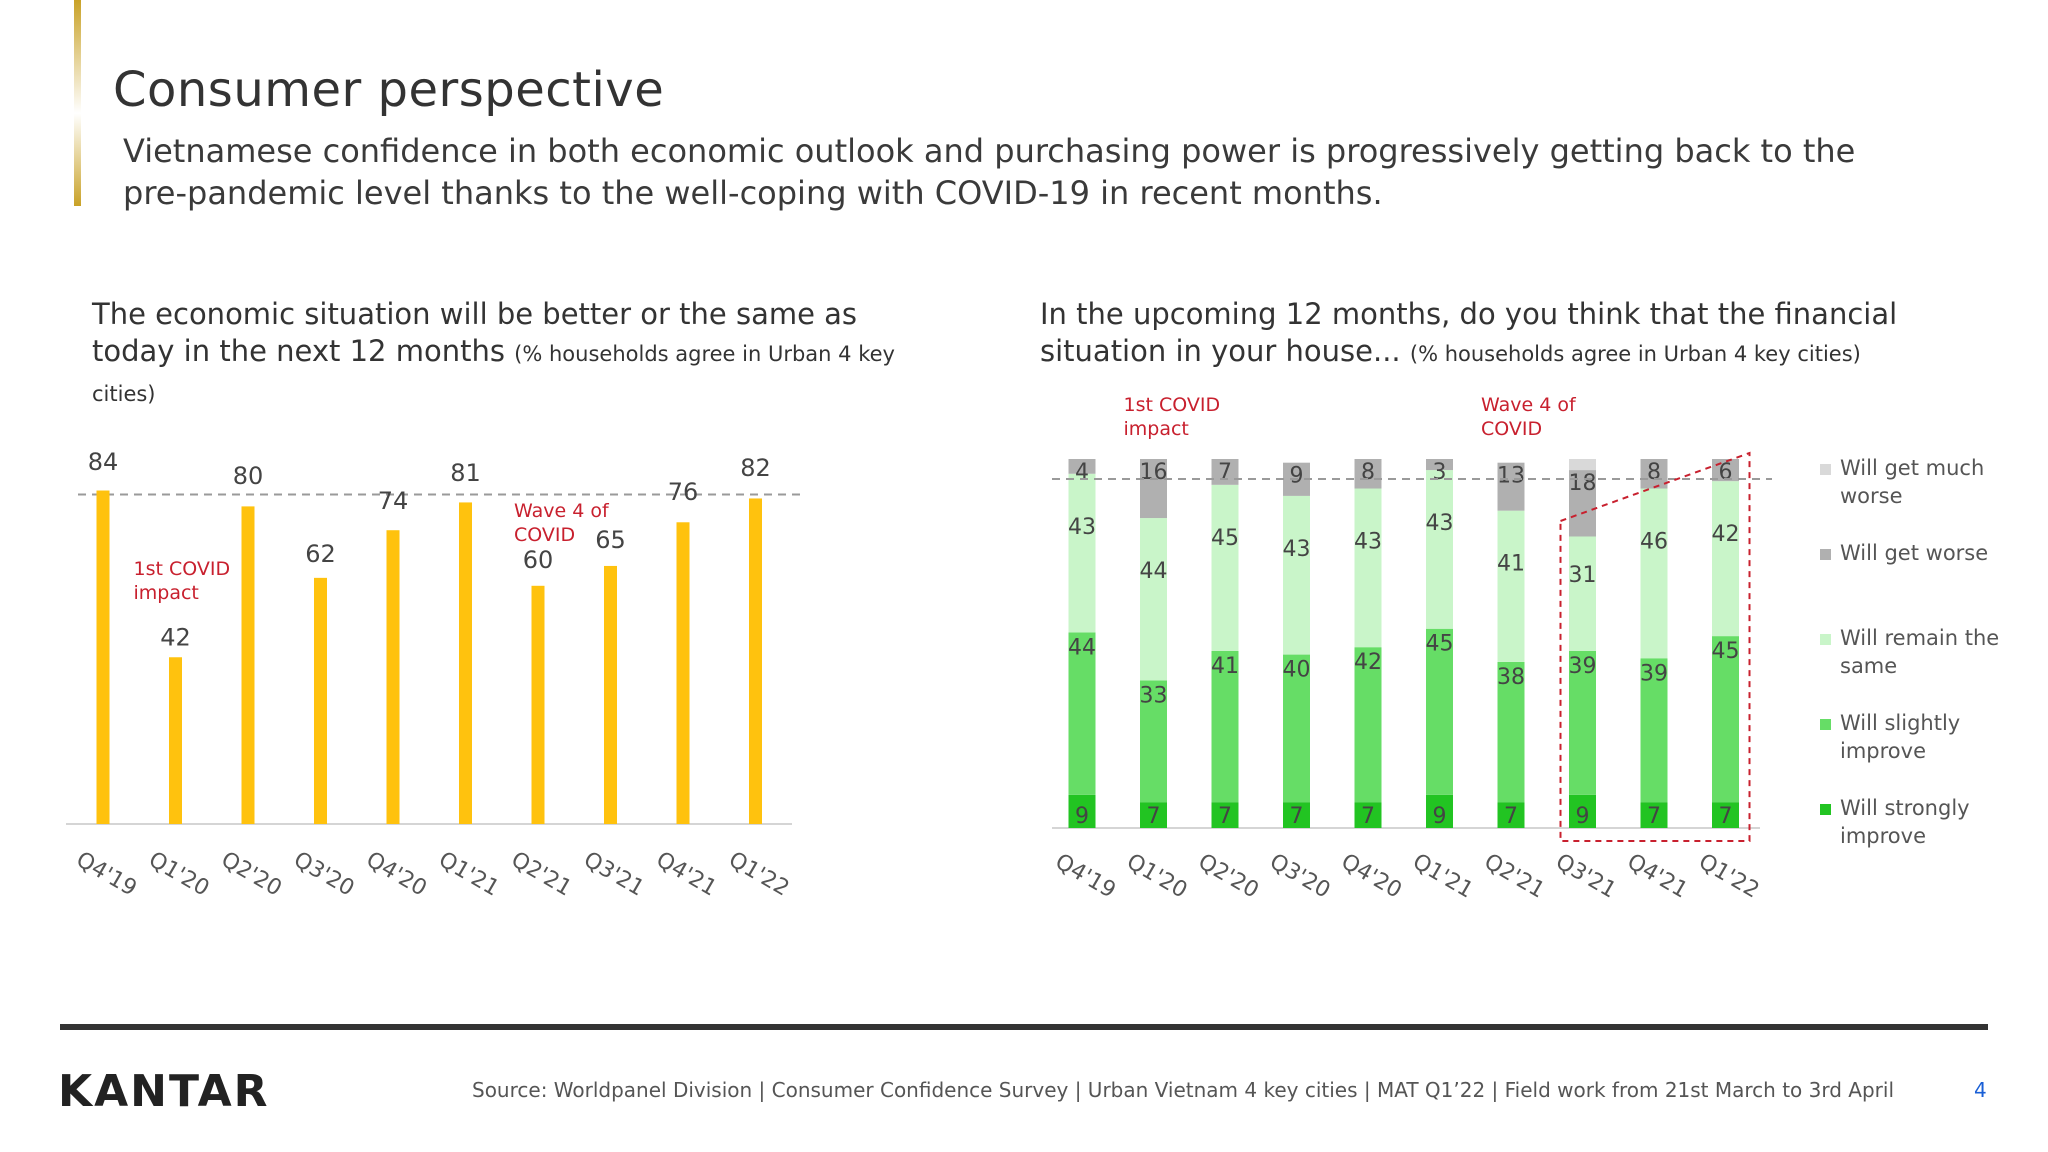 Image resolution: width=2048 pixels, height=1152 pixels. I want to click on segment-value-label: 13, so click(1511, 476).